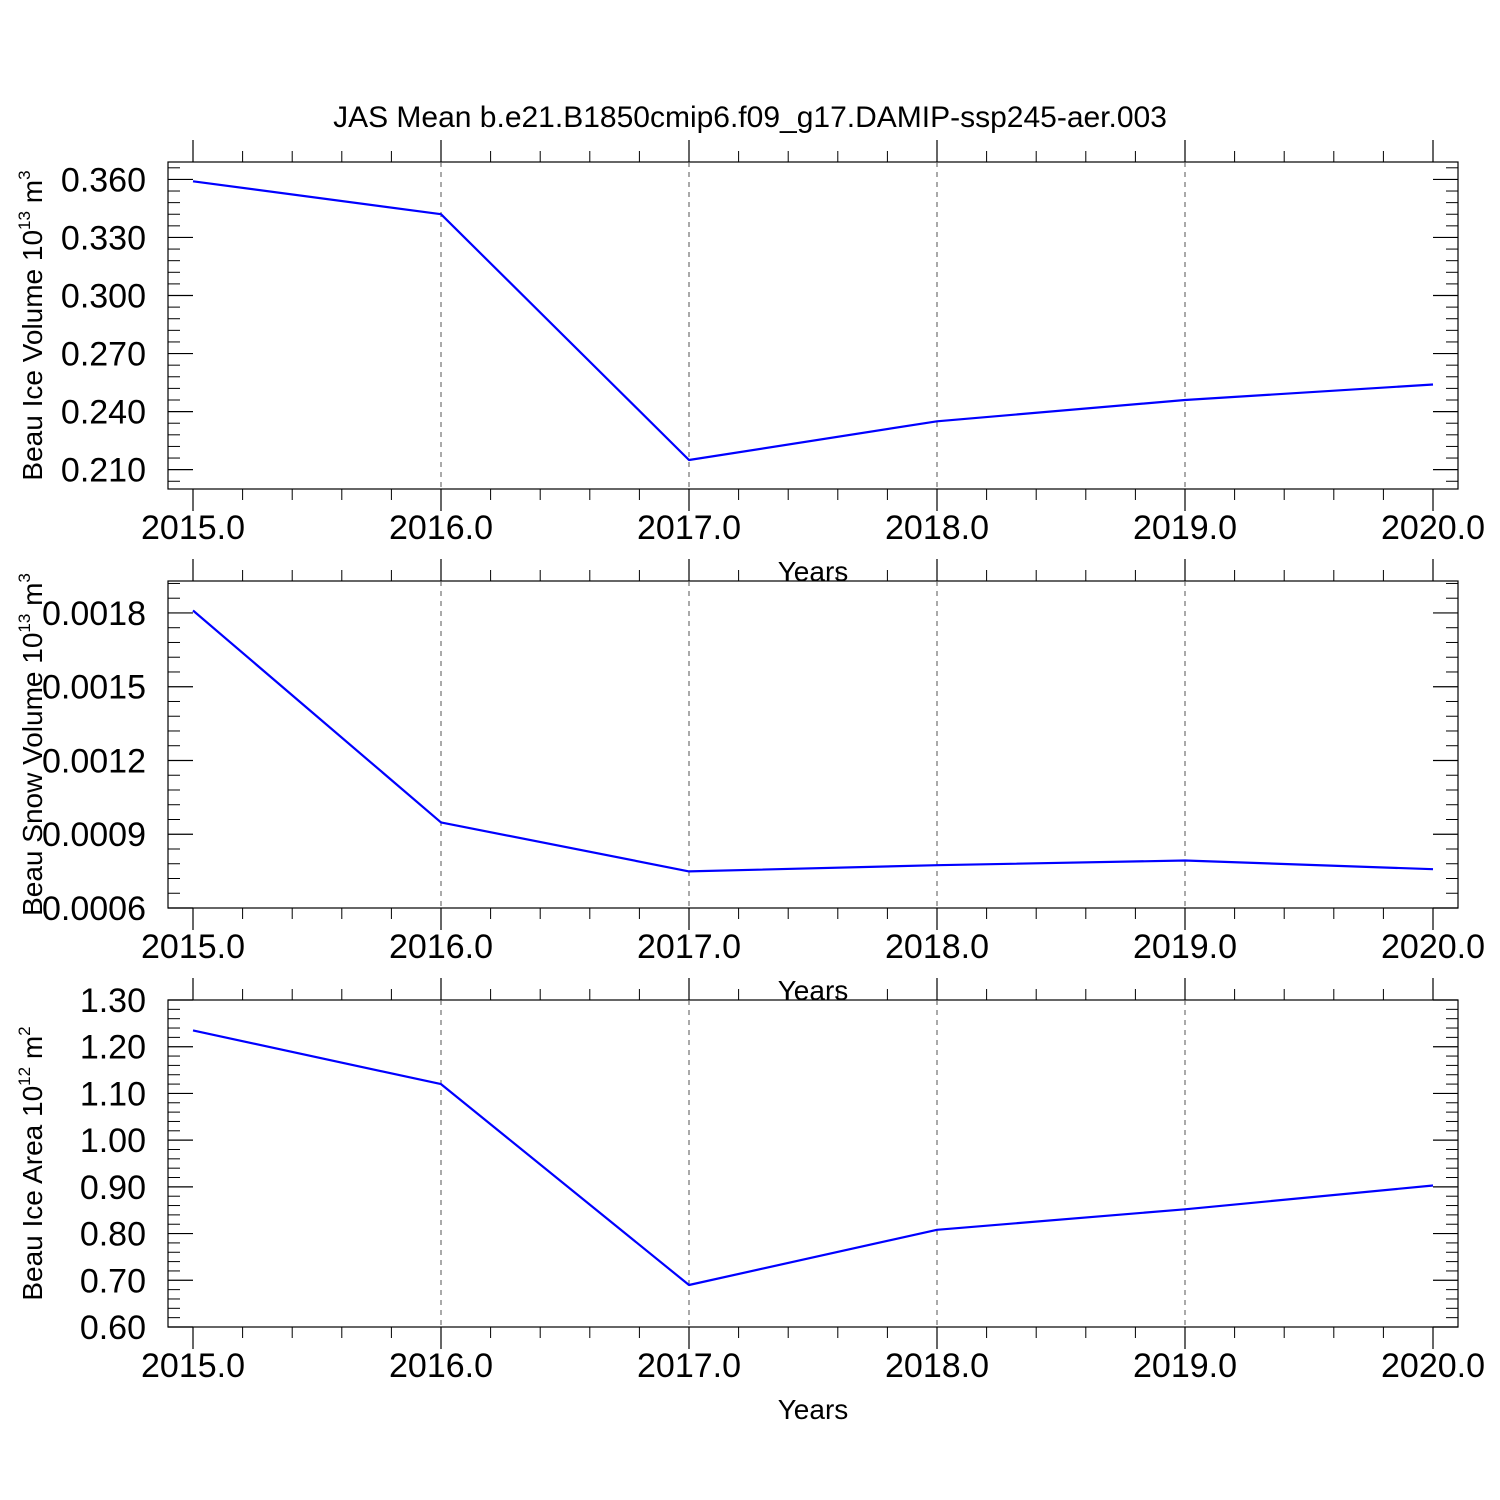  I want to click on y-tick-label: 0.300, so click(103, 297).